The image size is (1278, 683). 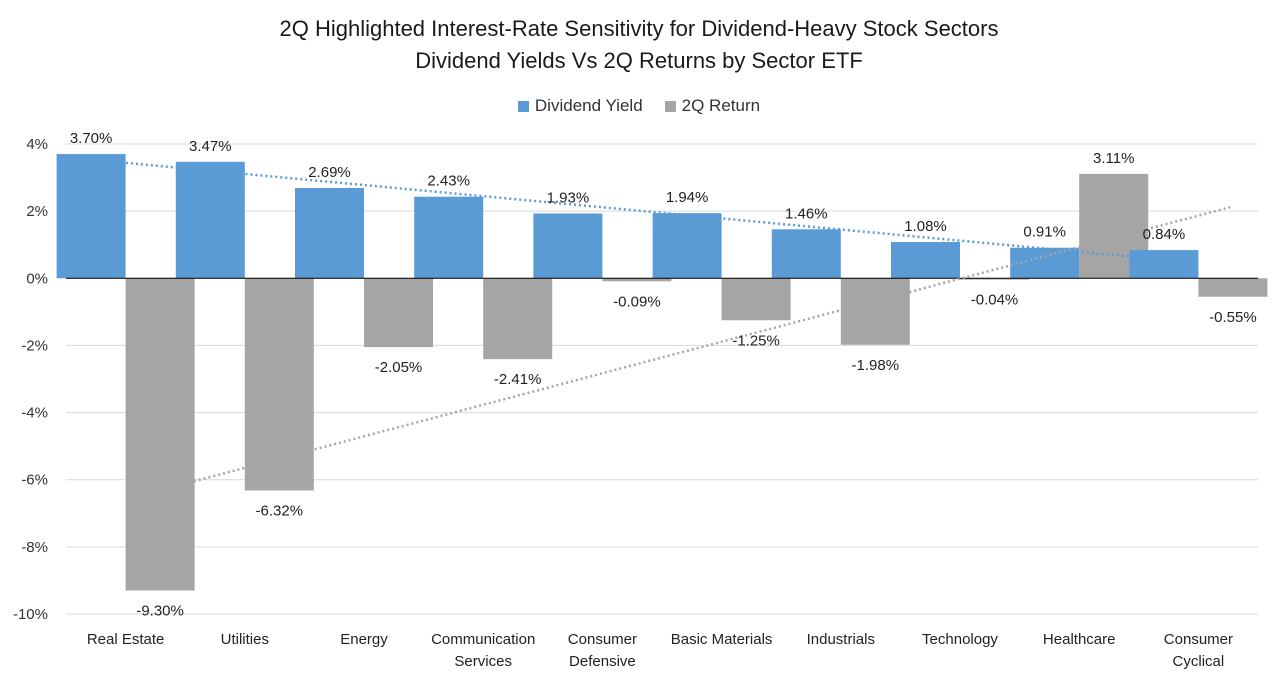 What do you see at coordinates (687, 197) in the screenshot?
I see `data-label-dividend-yield: 1.94%` at bounding box center [687, 197].